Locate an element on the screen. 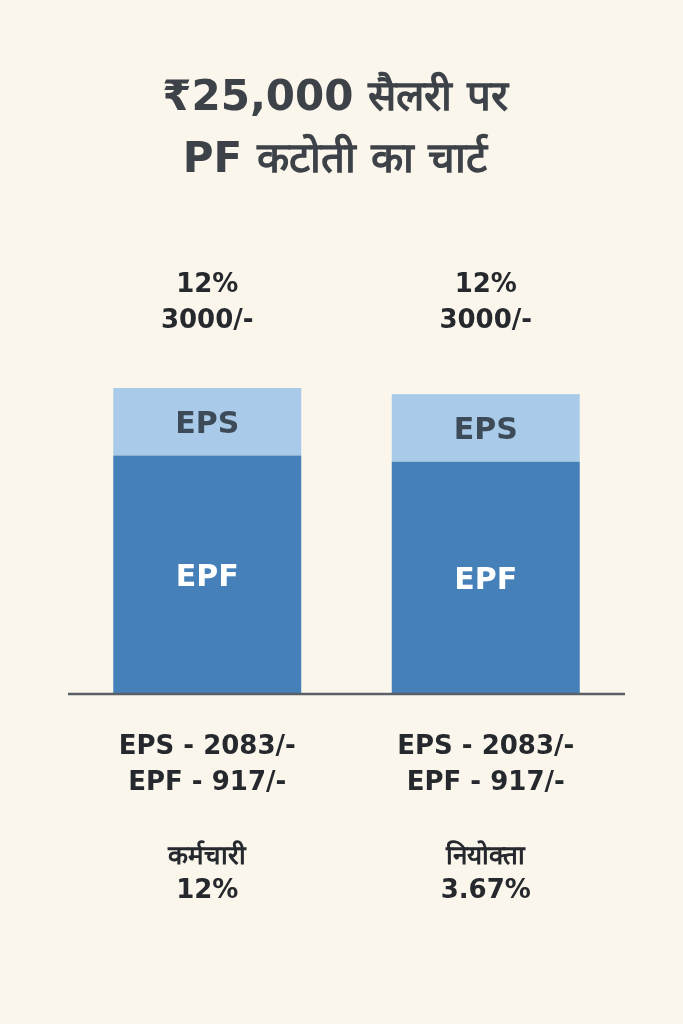 The image size is (683, 1024). x-tick-label: नियोक्ता 3.67% is located at coordinates (485, 872).